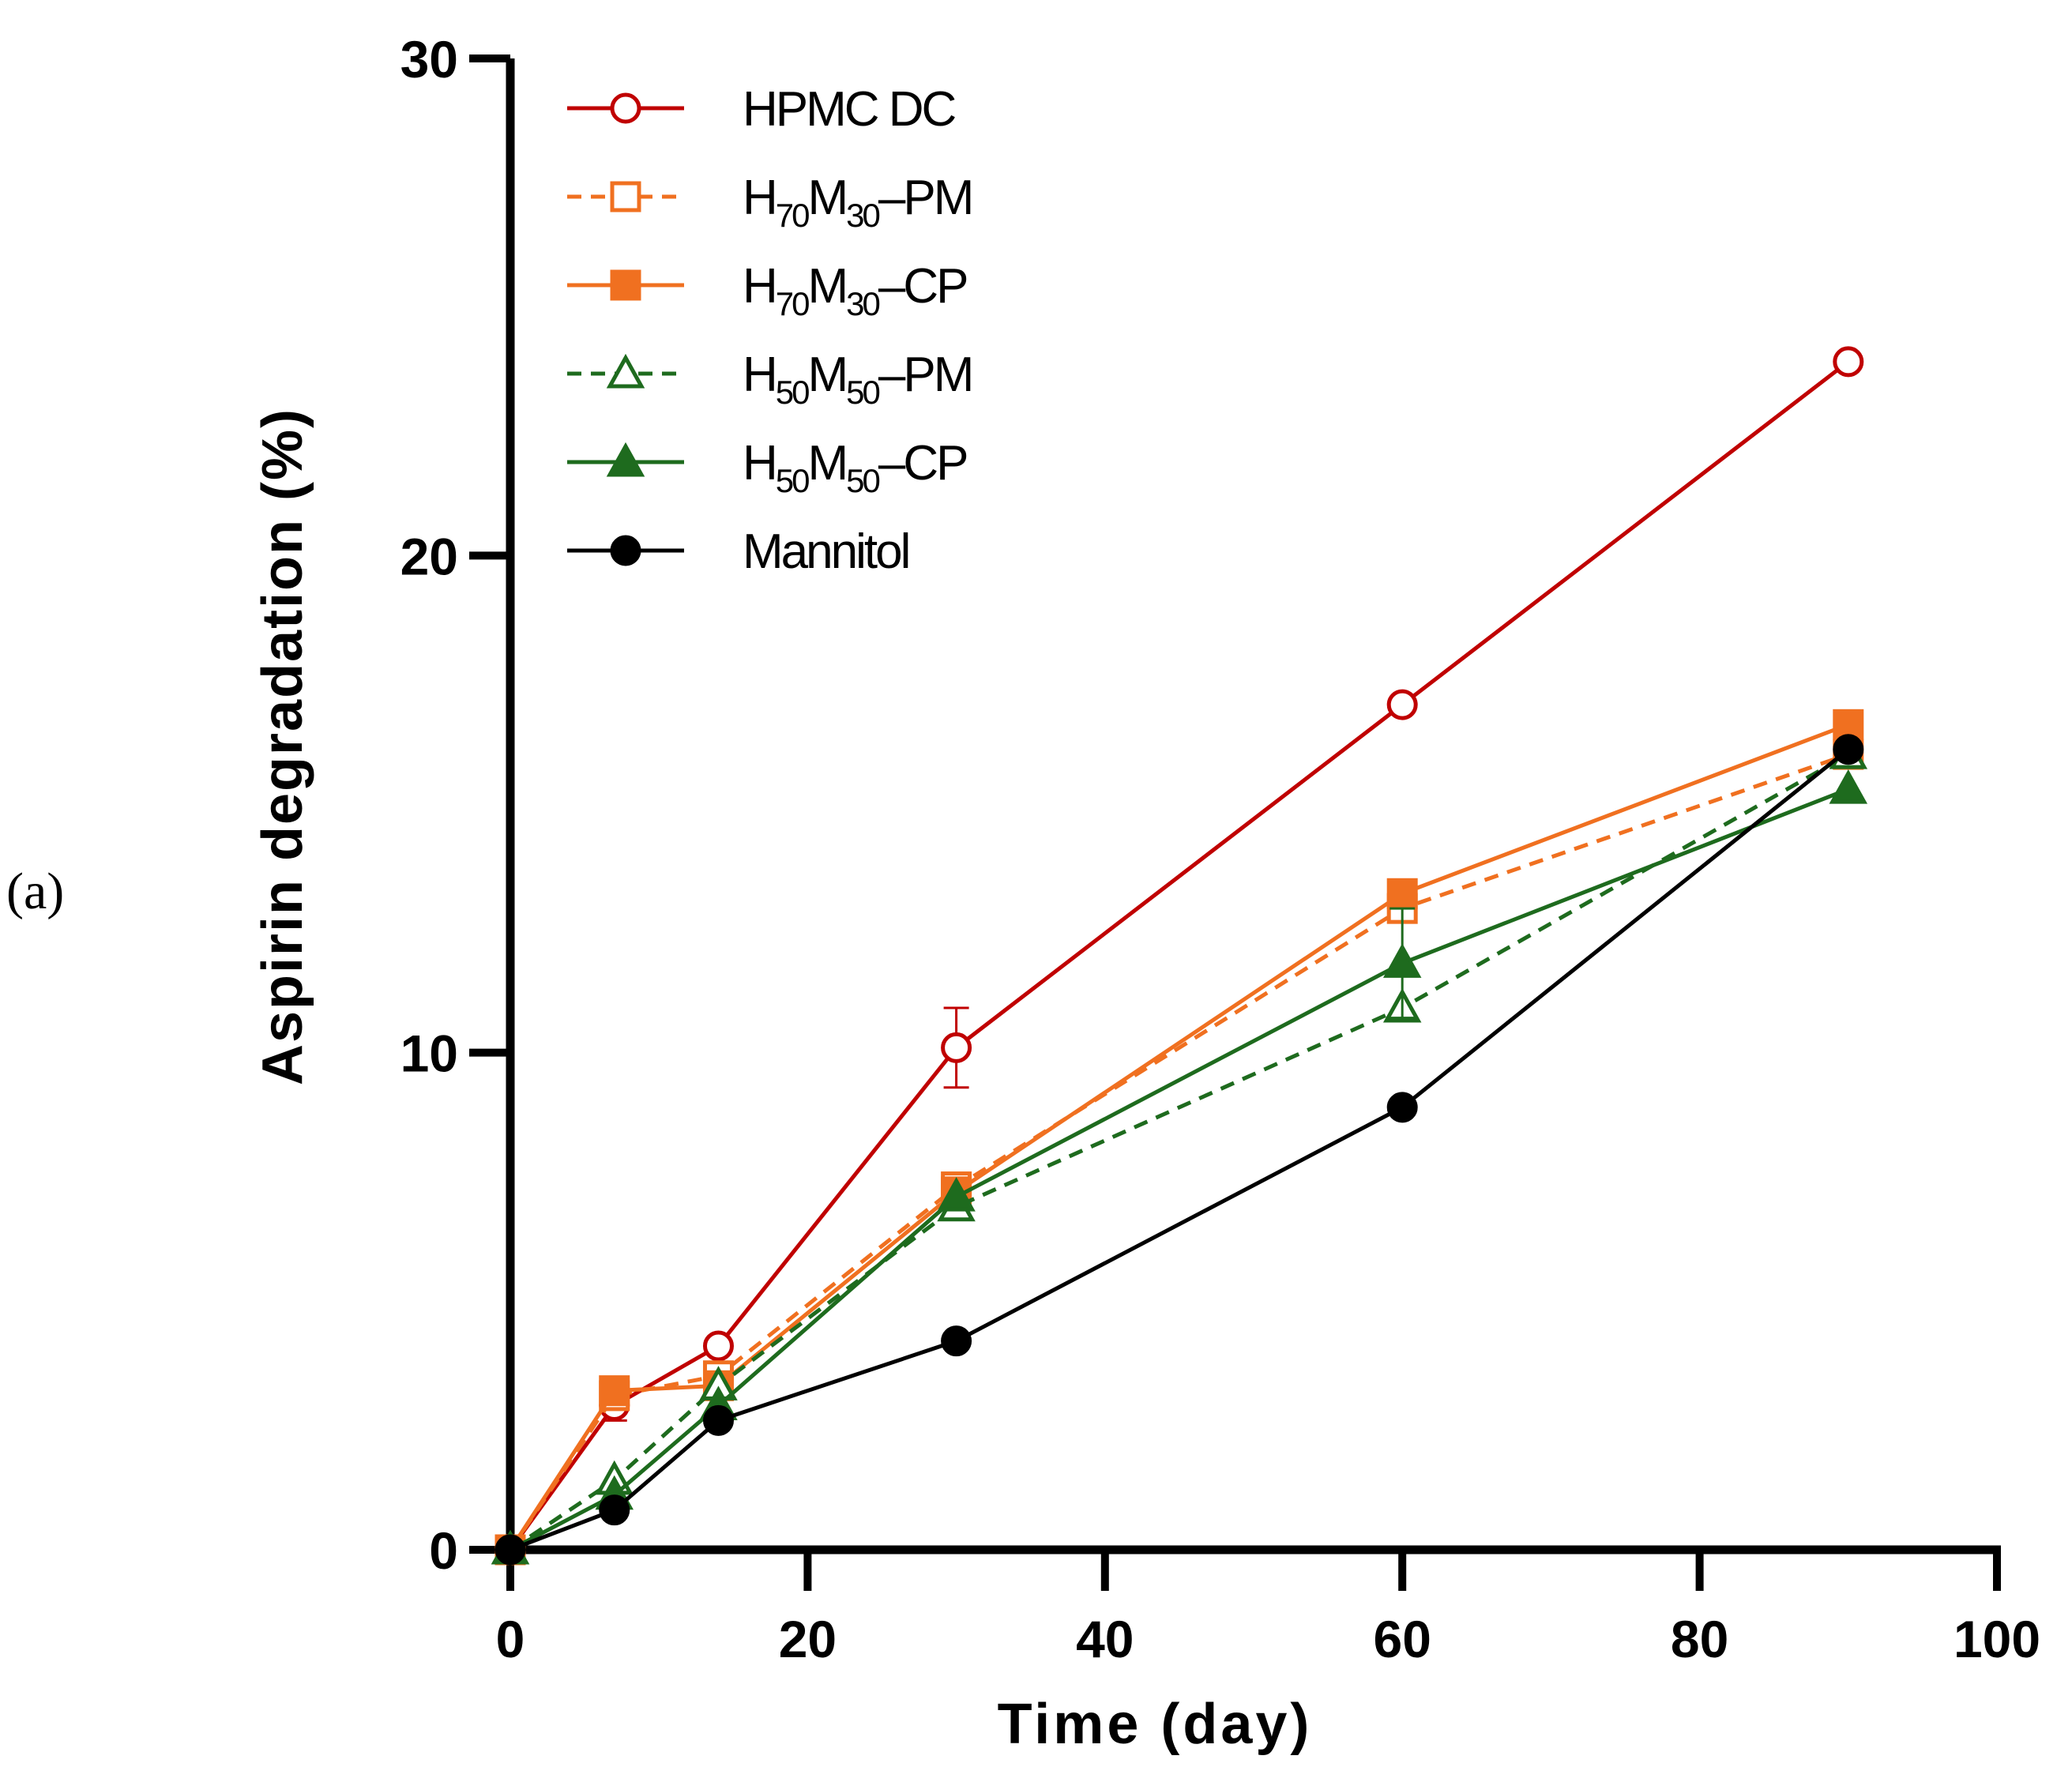 Image resolution: width=2072 pixels, height=1782 pixels. I want to click on legend-label: H70M30–PM, so click(857, 202).